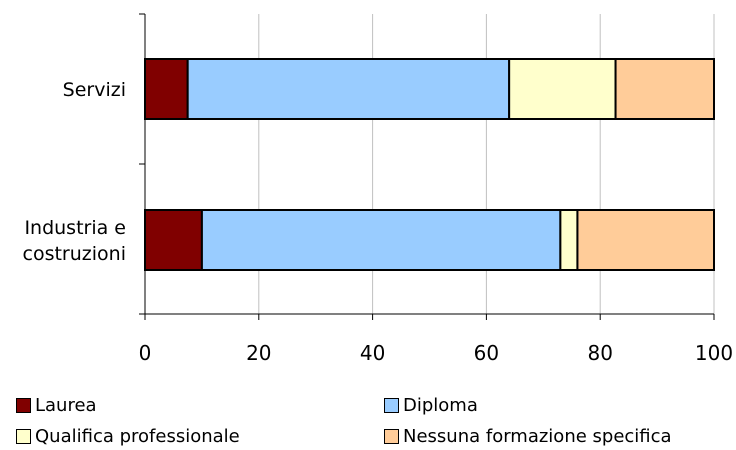  I want to click on bar-0-laurea, so click(166, 89).